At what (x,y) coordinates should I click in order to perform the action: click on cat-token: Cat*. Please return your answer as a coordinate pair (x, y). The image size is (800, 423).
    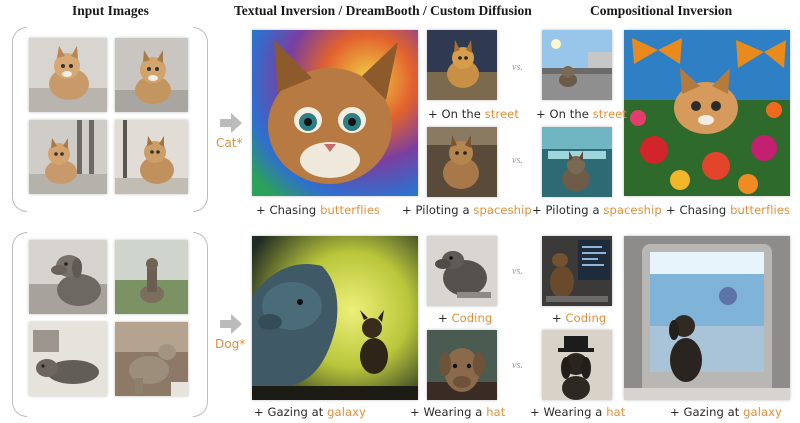
    Looking at the image, I should click on (229, 143).